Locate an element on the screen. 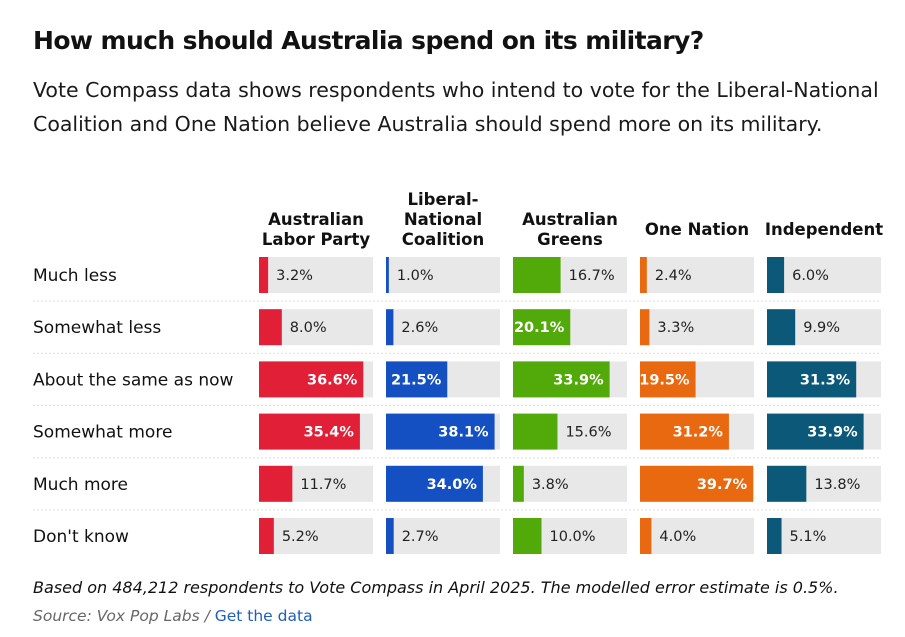 This screenshot has height=637, width=905. data-label-independent-much-less: 6.0% is located at coordinates (810, 276).